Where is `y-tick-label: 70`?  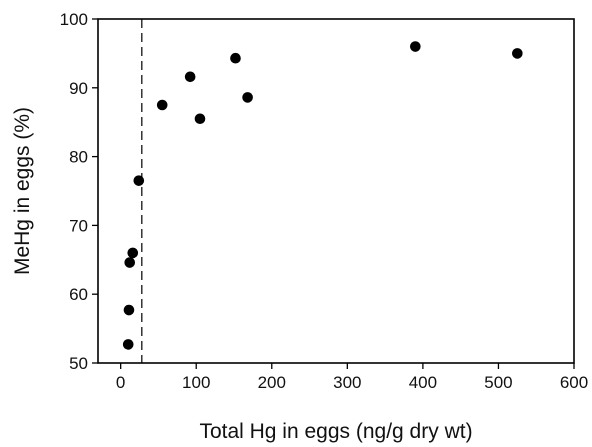
y-tick-label: 70 is located at coordinates (78, 225).